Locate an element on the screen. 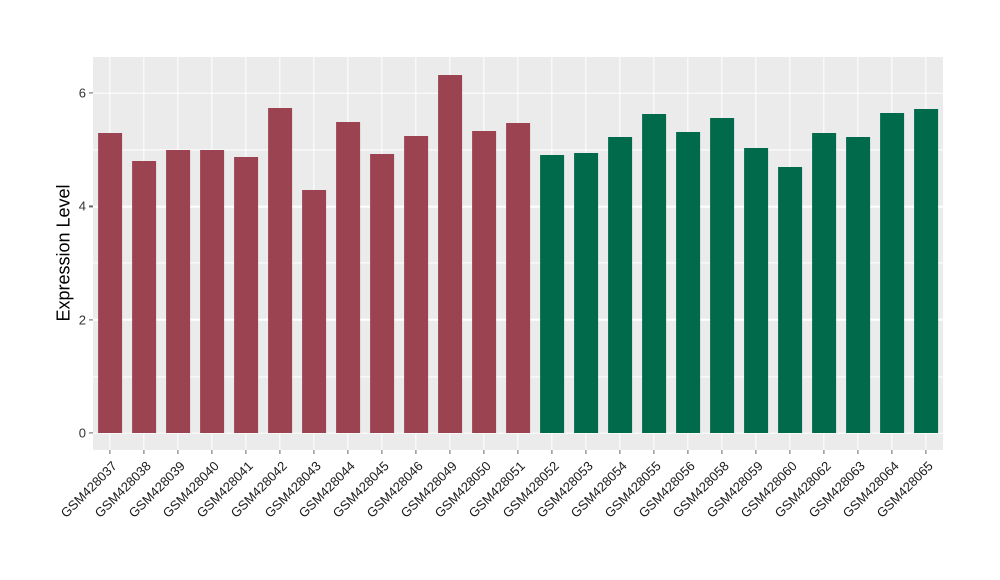  y-tick-label: 4 is located at coordinates (82, 206).